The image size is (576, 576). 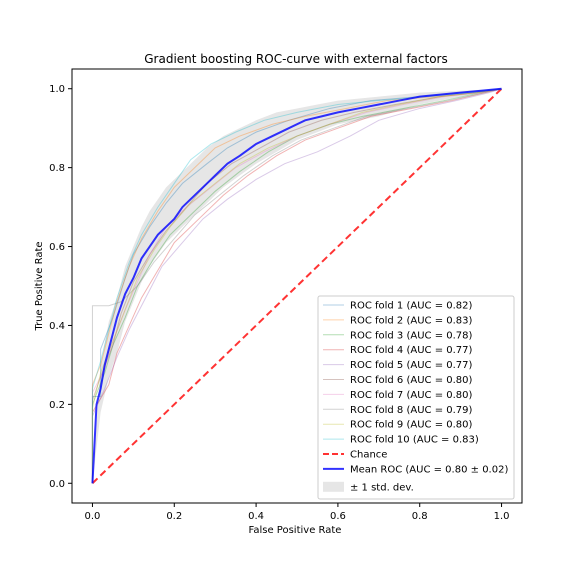 I want to click on legend-item-fold-7: ROC fold 7 (AUC = 0.80), so click(x=398, y=395).